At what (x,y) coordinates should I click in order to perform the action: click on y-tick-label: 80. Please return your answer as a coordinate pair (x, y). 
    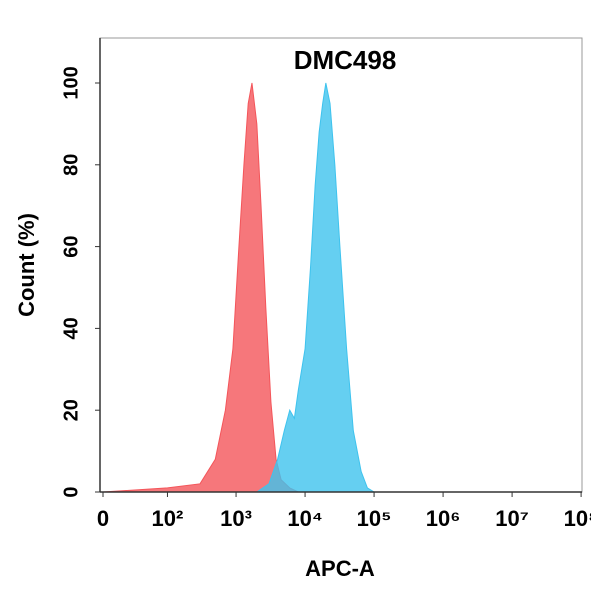
    Looking at the image, I should click on (71, 165).